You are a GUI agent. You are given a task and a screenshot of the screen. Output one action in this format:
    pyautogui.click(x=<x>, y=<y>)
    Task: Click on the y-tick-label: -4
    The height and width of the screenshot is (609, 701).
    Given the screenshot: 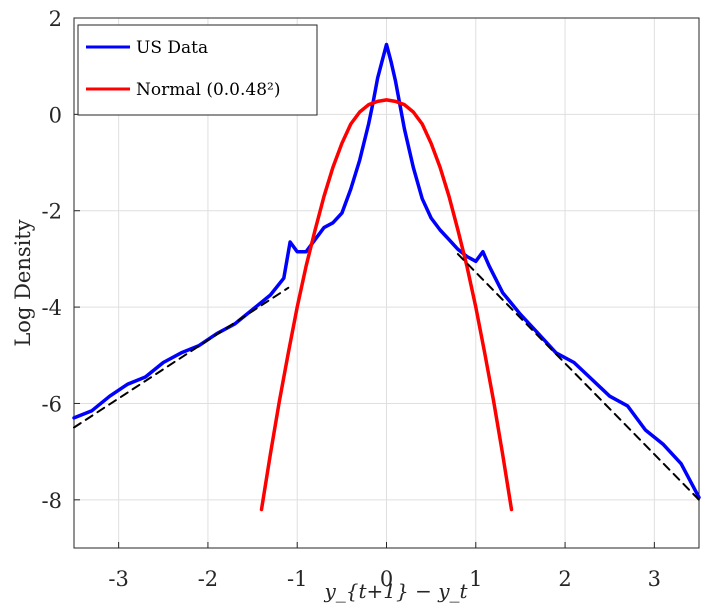 What is the action you would take?
    pyautogui.click(x=52, y=308)
    